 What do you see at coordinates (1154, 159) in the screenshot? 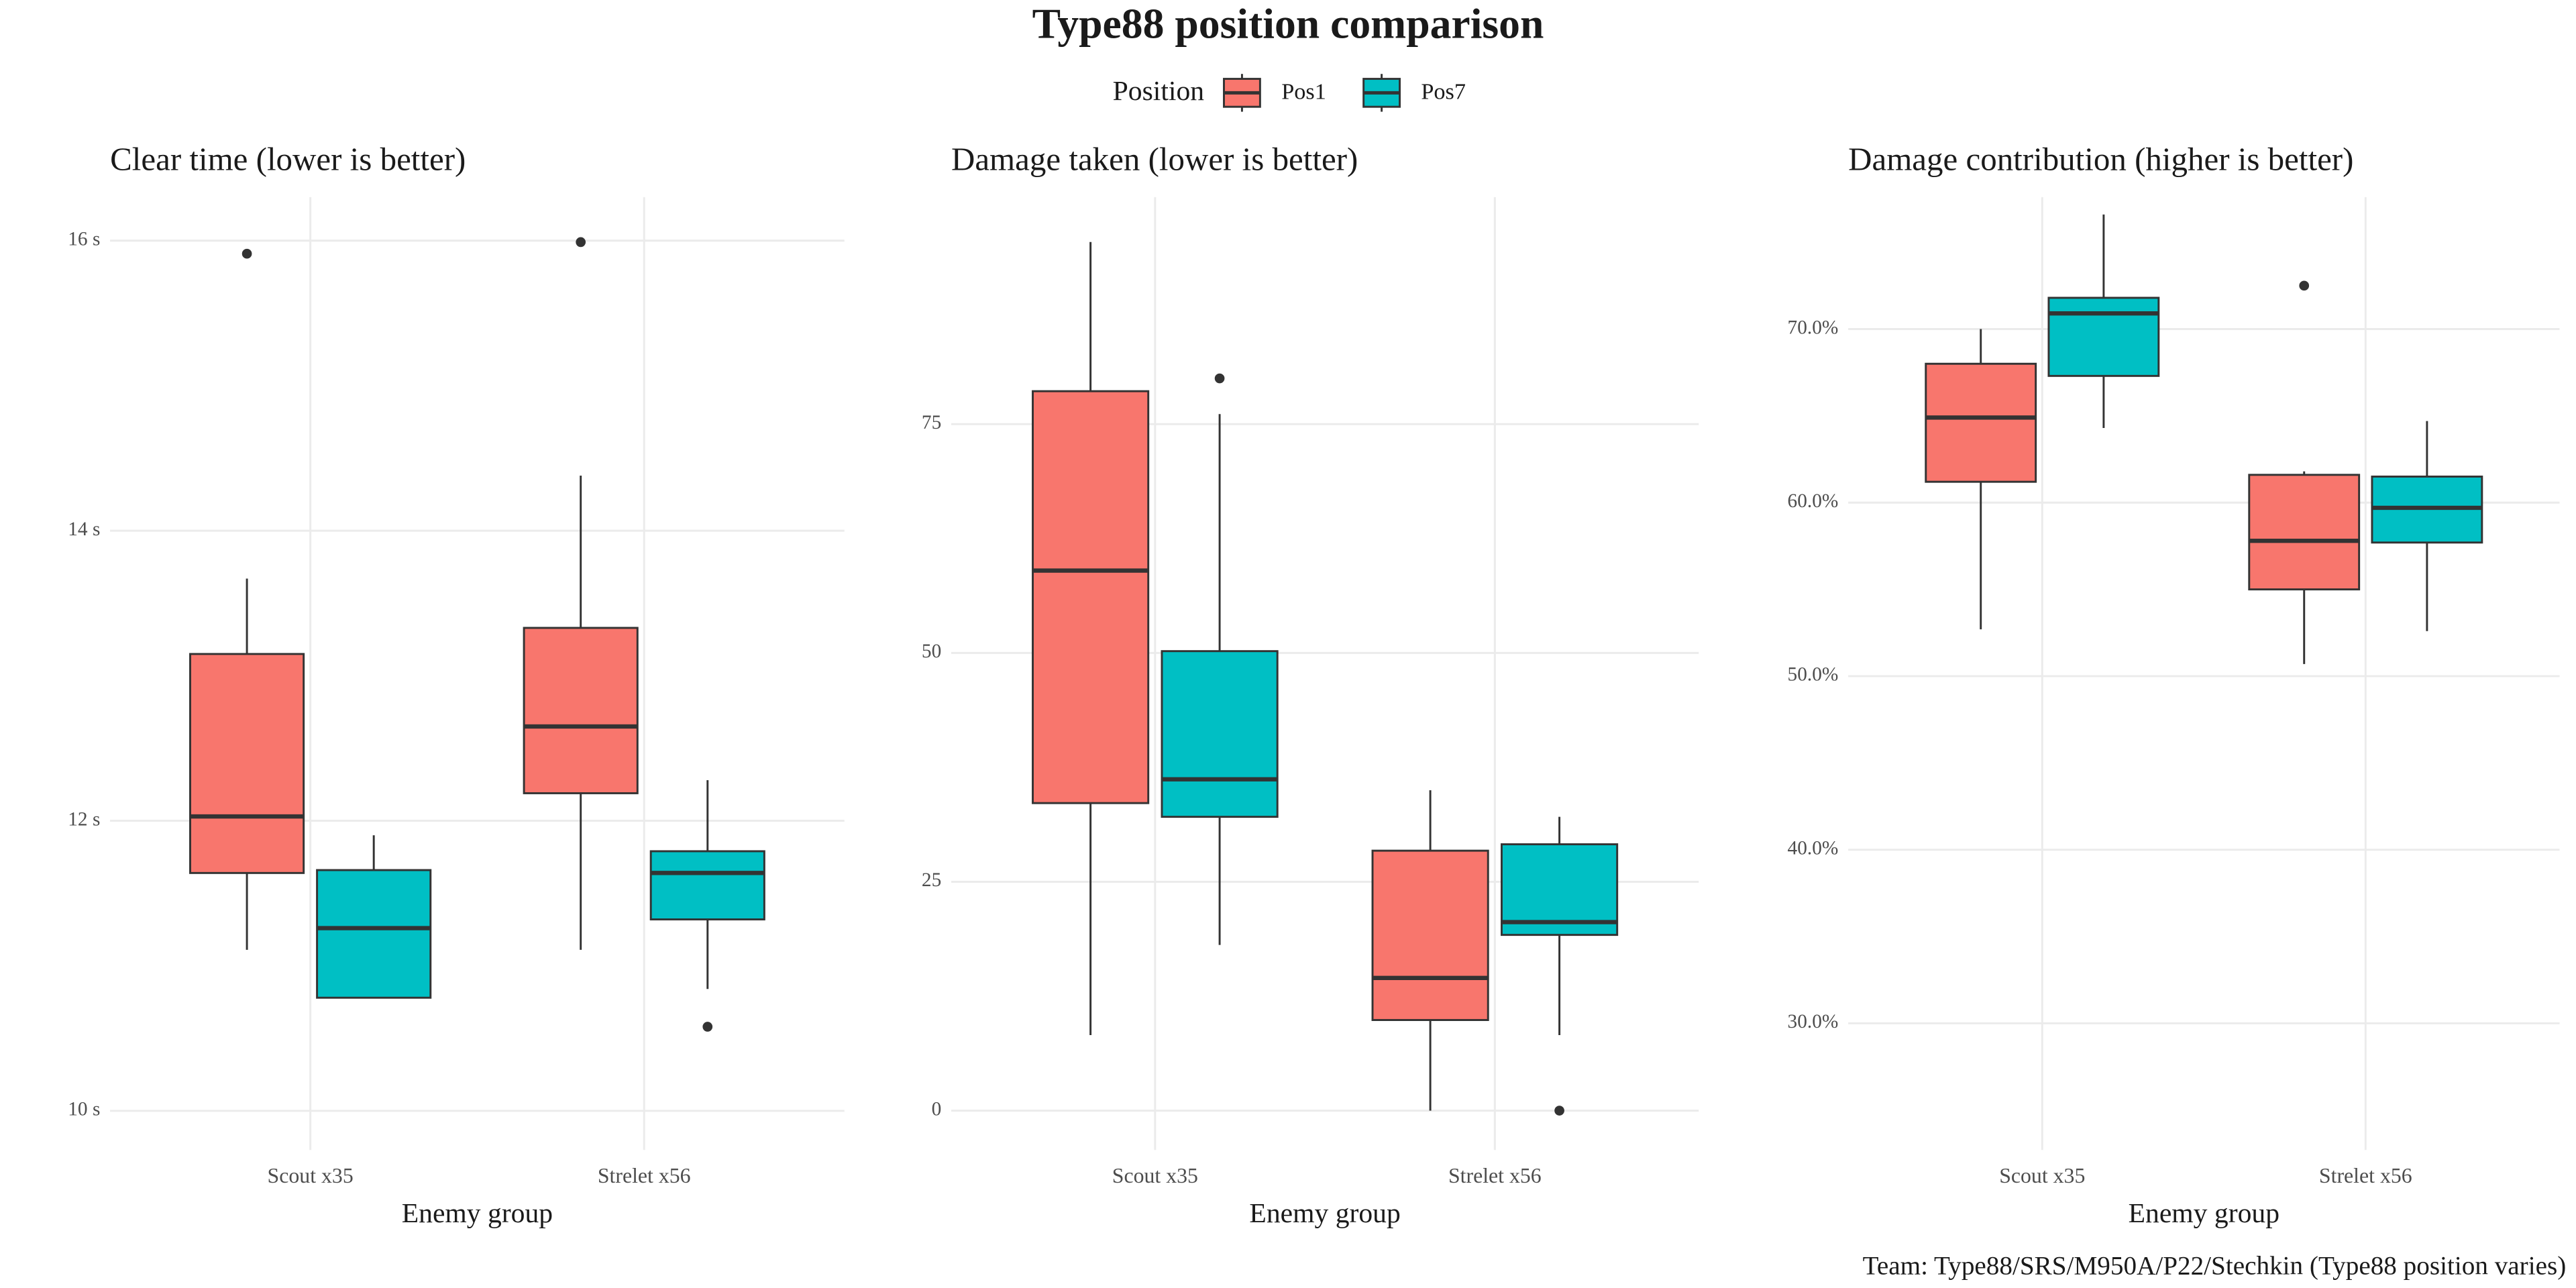
I see `panel-title: Damage taken (lower is better)` at bounding box center [1154, 159].